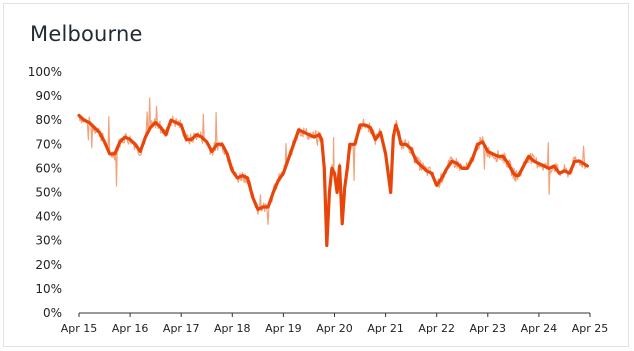  Describe the element at coordinates (590, 328) in the screenshot. I see `x-tick-label: Apr 25` at that location.